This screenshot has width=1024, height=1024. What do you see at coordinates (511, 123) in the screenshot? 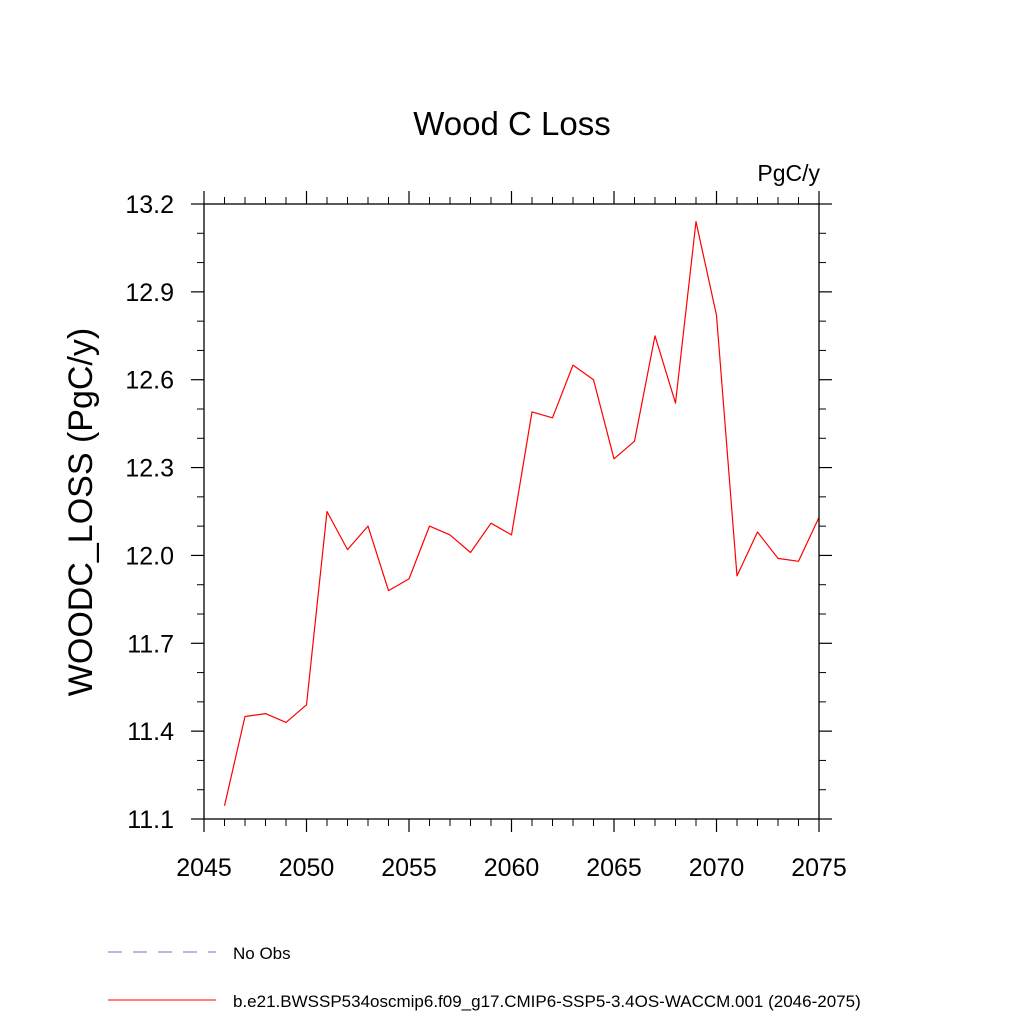
I see `chart-title: Wood C Loss` at bounding box center [511, 123].